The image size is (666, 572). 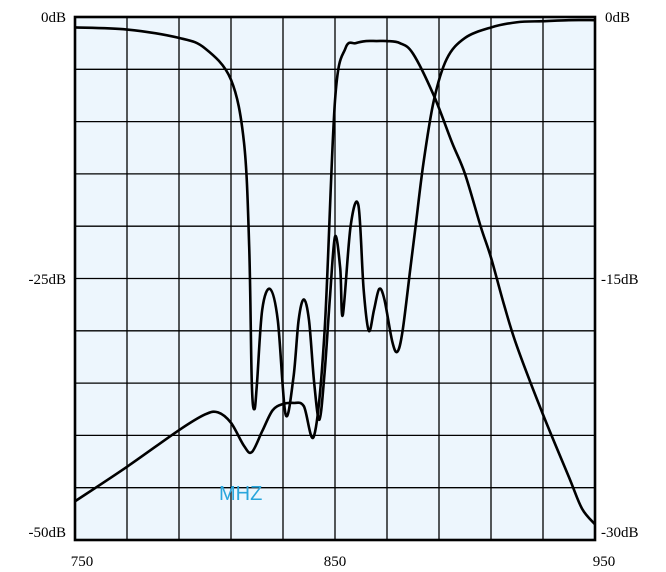 What do you see at coordinates (620, 280) in the screenshot?
I see `y-right-tick-mid: -15dB` at bounding box center [620, 280].